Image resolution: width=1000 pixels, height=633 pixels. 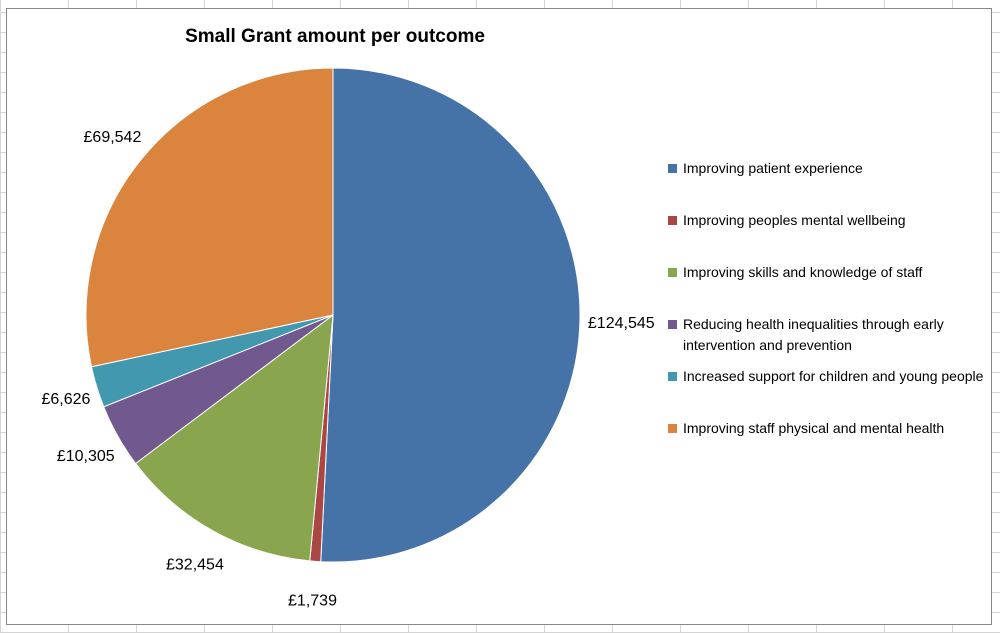 What do you see at coordinates (86, 456) in the screenshot?
I see `data-label-reducing-health-inequalities-through-early-intervention-and-prevention: £10,305` at bounding box center [86, 456].